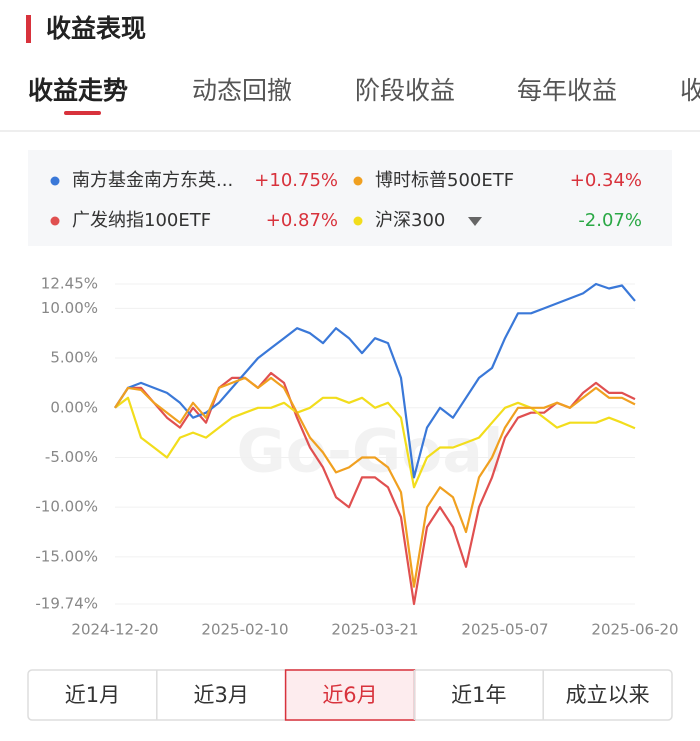  What do you see at coordinates (504, 630) in the screenshot?
I see `x-tick-label: 2025-05-07` at bounding box center [504, 630].